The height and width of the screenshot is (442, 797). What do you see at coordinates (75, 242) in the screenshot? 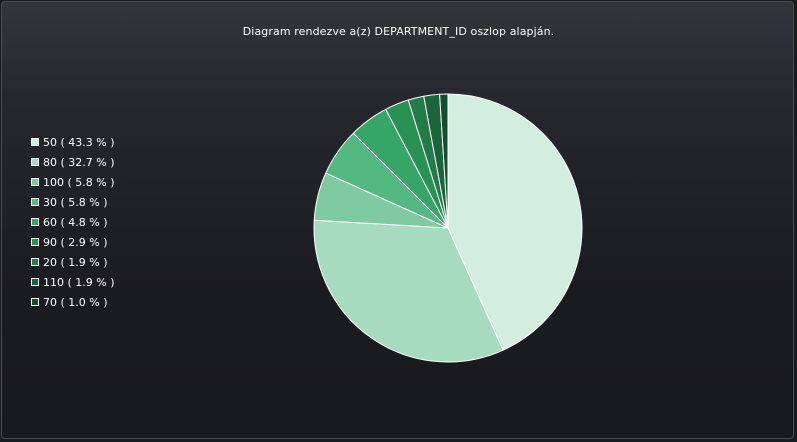
I see `legend-label: 90 ( 2.9 % )` at bounding box center [75, 242].